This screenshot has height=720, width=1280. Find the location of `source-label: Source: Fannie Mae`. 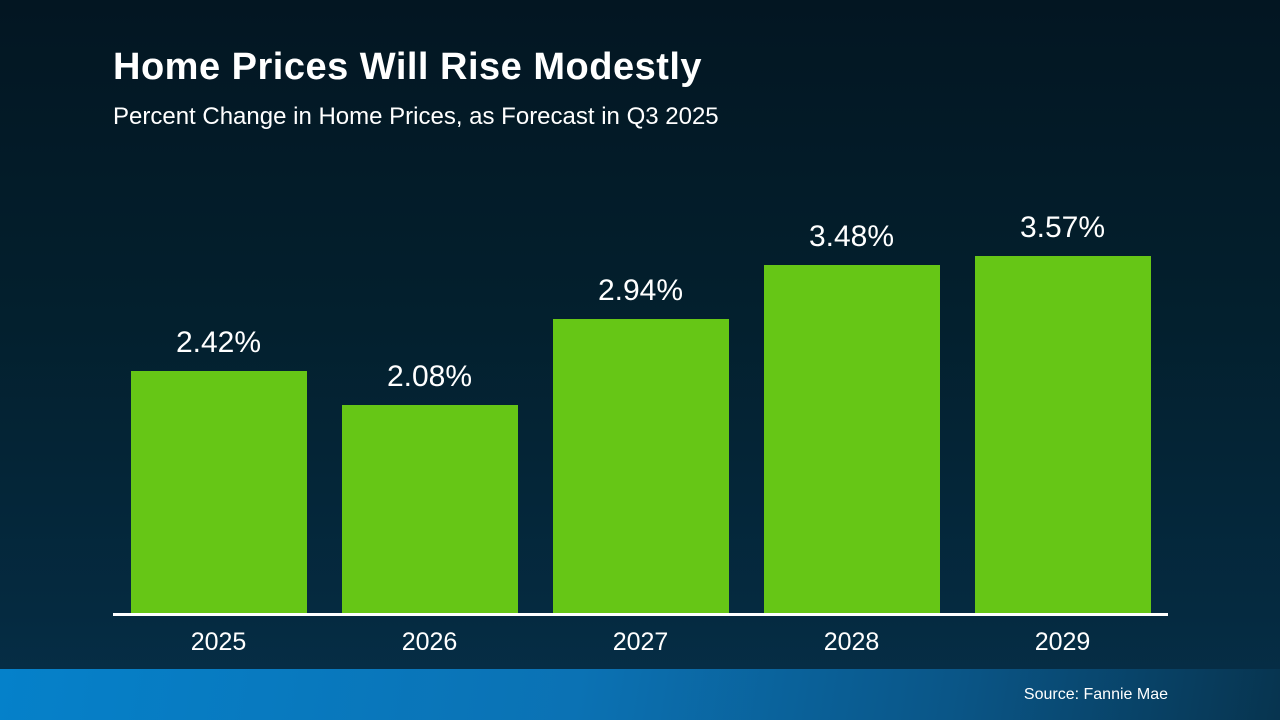

source-label: Source: Fannie Mae is located at coordinates (1095, 694).